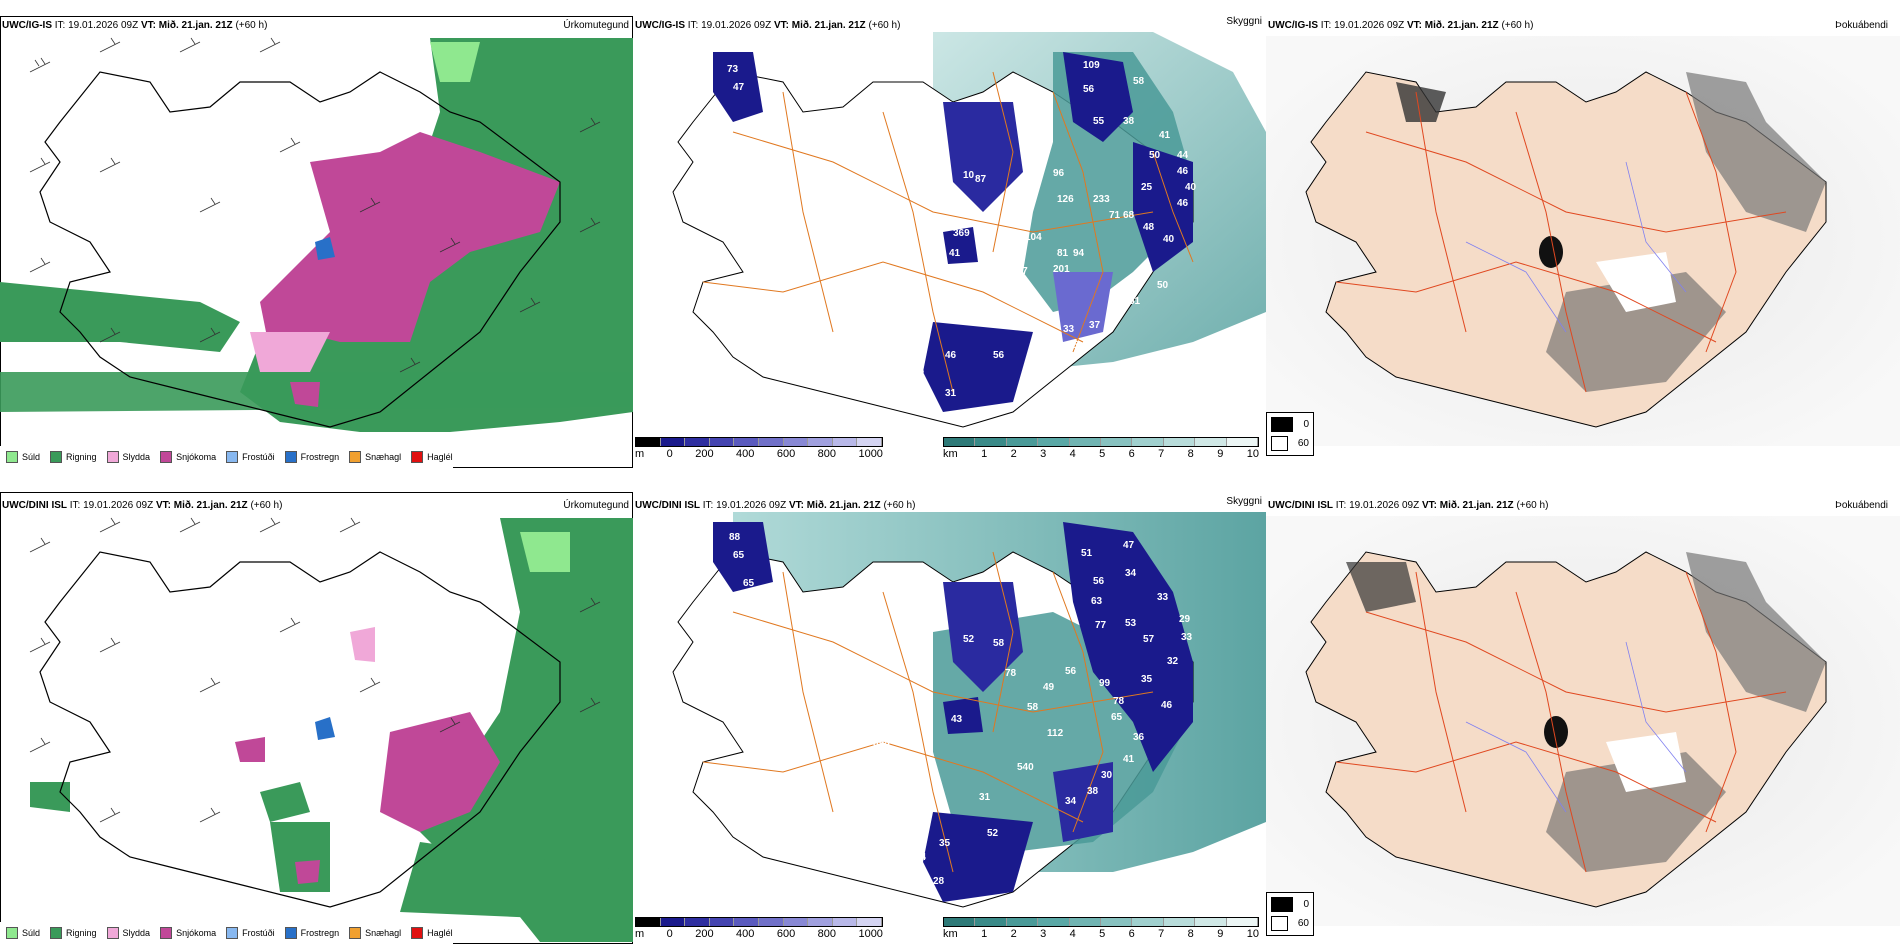 This screenshot has width=1900, height=950. Describe the element at coordinates (320, 457) in the screenshot. I see `legend-label: Frostregn` at that location.